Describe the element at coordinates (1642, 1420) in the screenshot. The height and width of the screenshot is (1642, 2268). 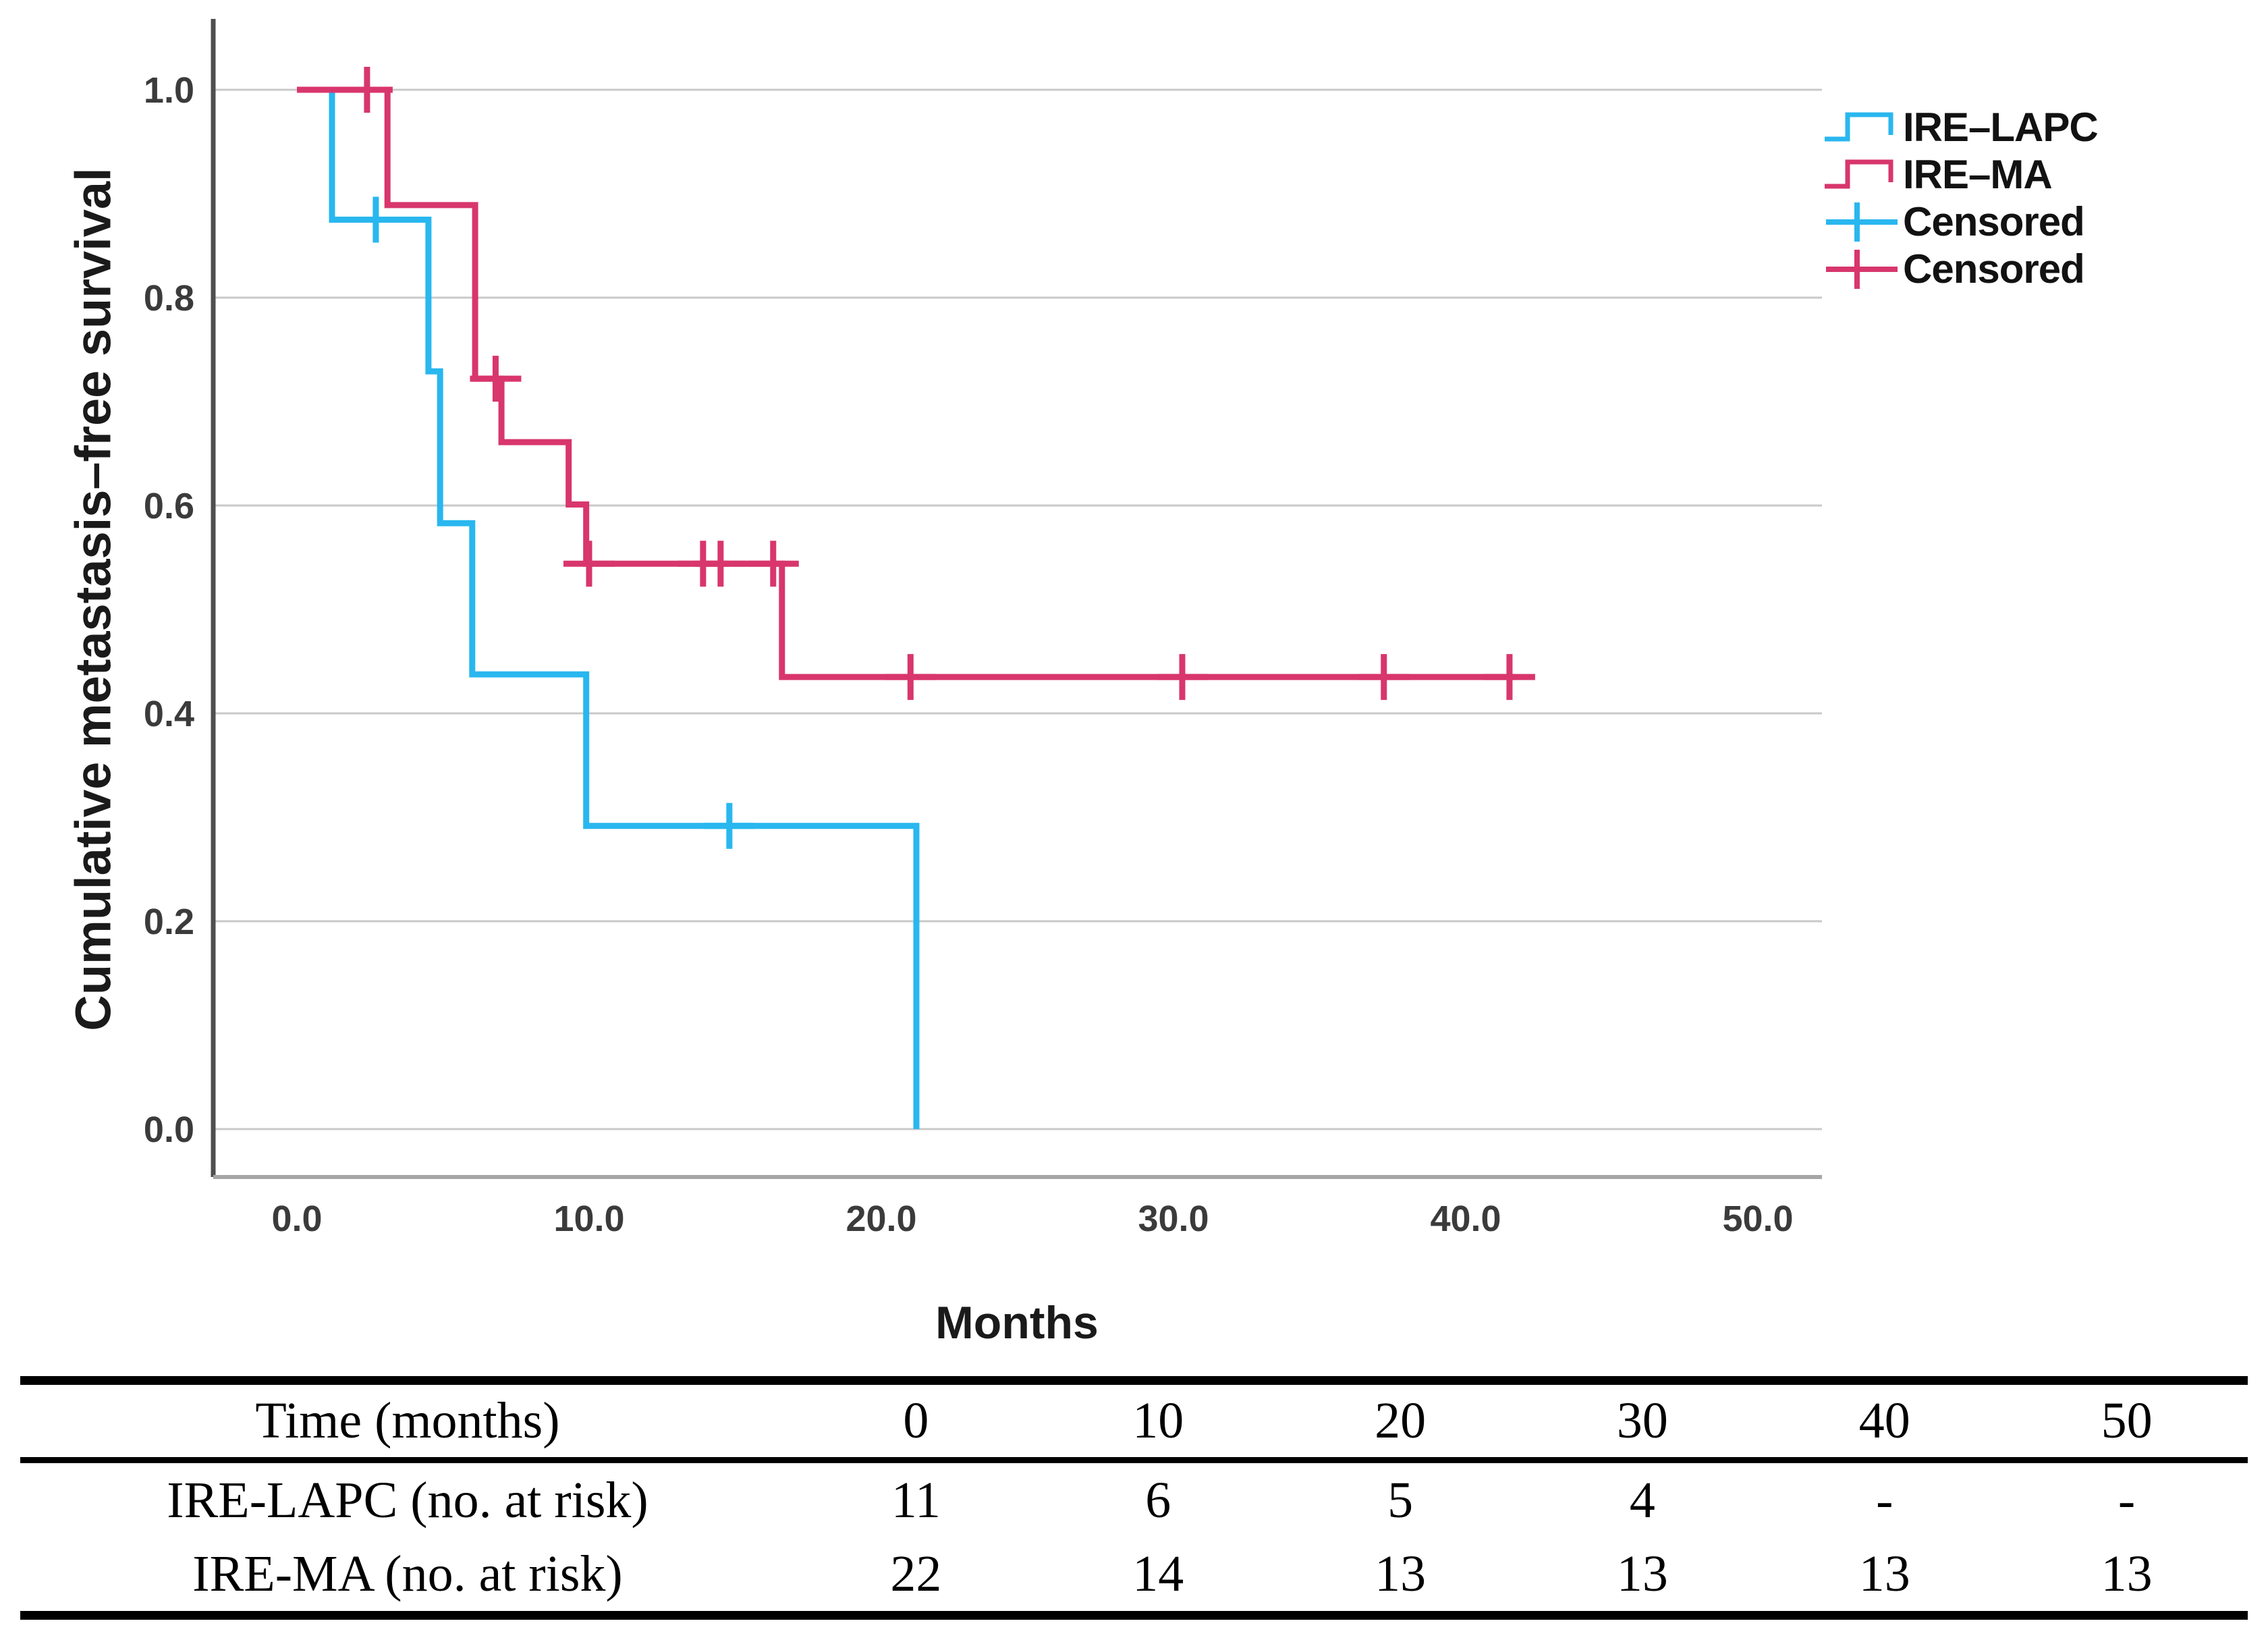
I see `risk-table-time-header: 30` at that location.